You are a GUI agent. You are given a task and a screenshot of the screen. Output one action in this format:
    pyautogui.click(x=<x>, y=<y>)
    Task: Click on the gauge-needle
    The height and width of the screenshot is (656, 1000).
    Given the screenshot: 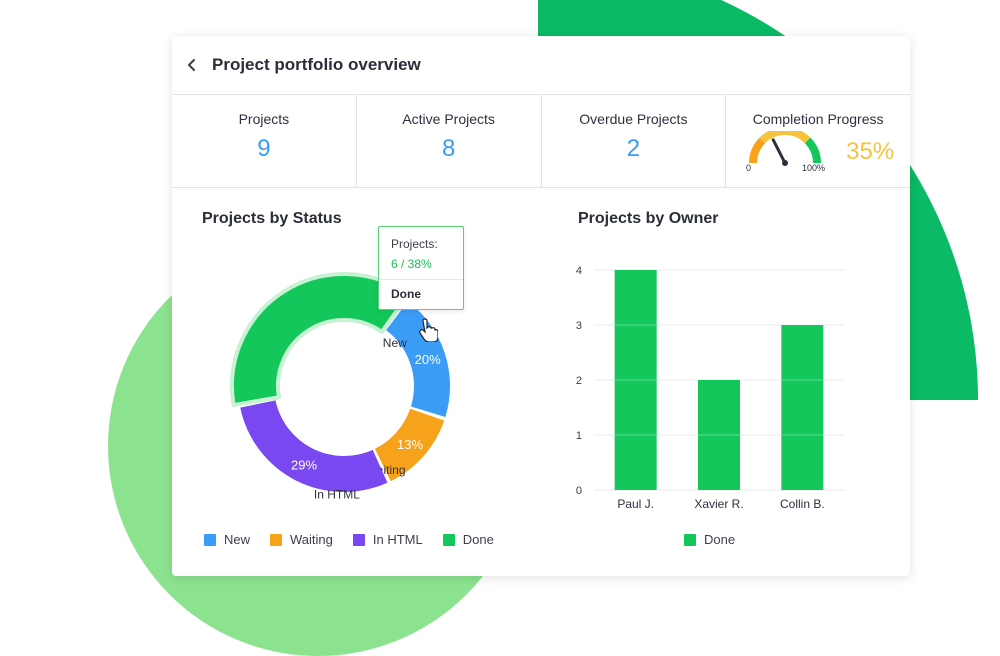 What is the action you would take?
    pyautogui.click(x=779, y=151)
    